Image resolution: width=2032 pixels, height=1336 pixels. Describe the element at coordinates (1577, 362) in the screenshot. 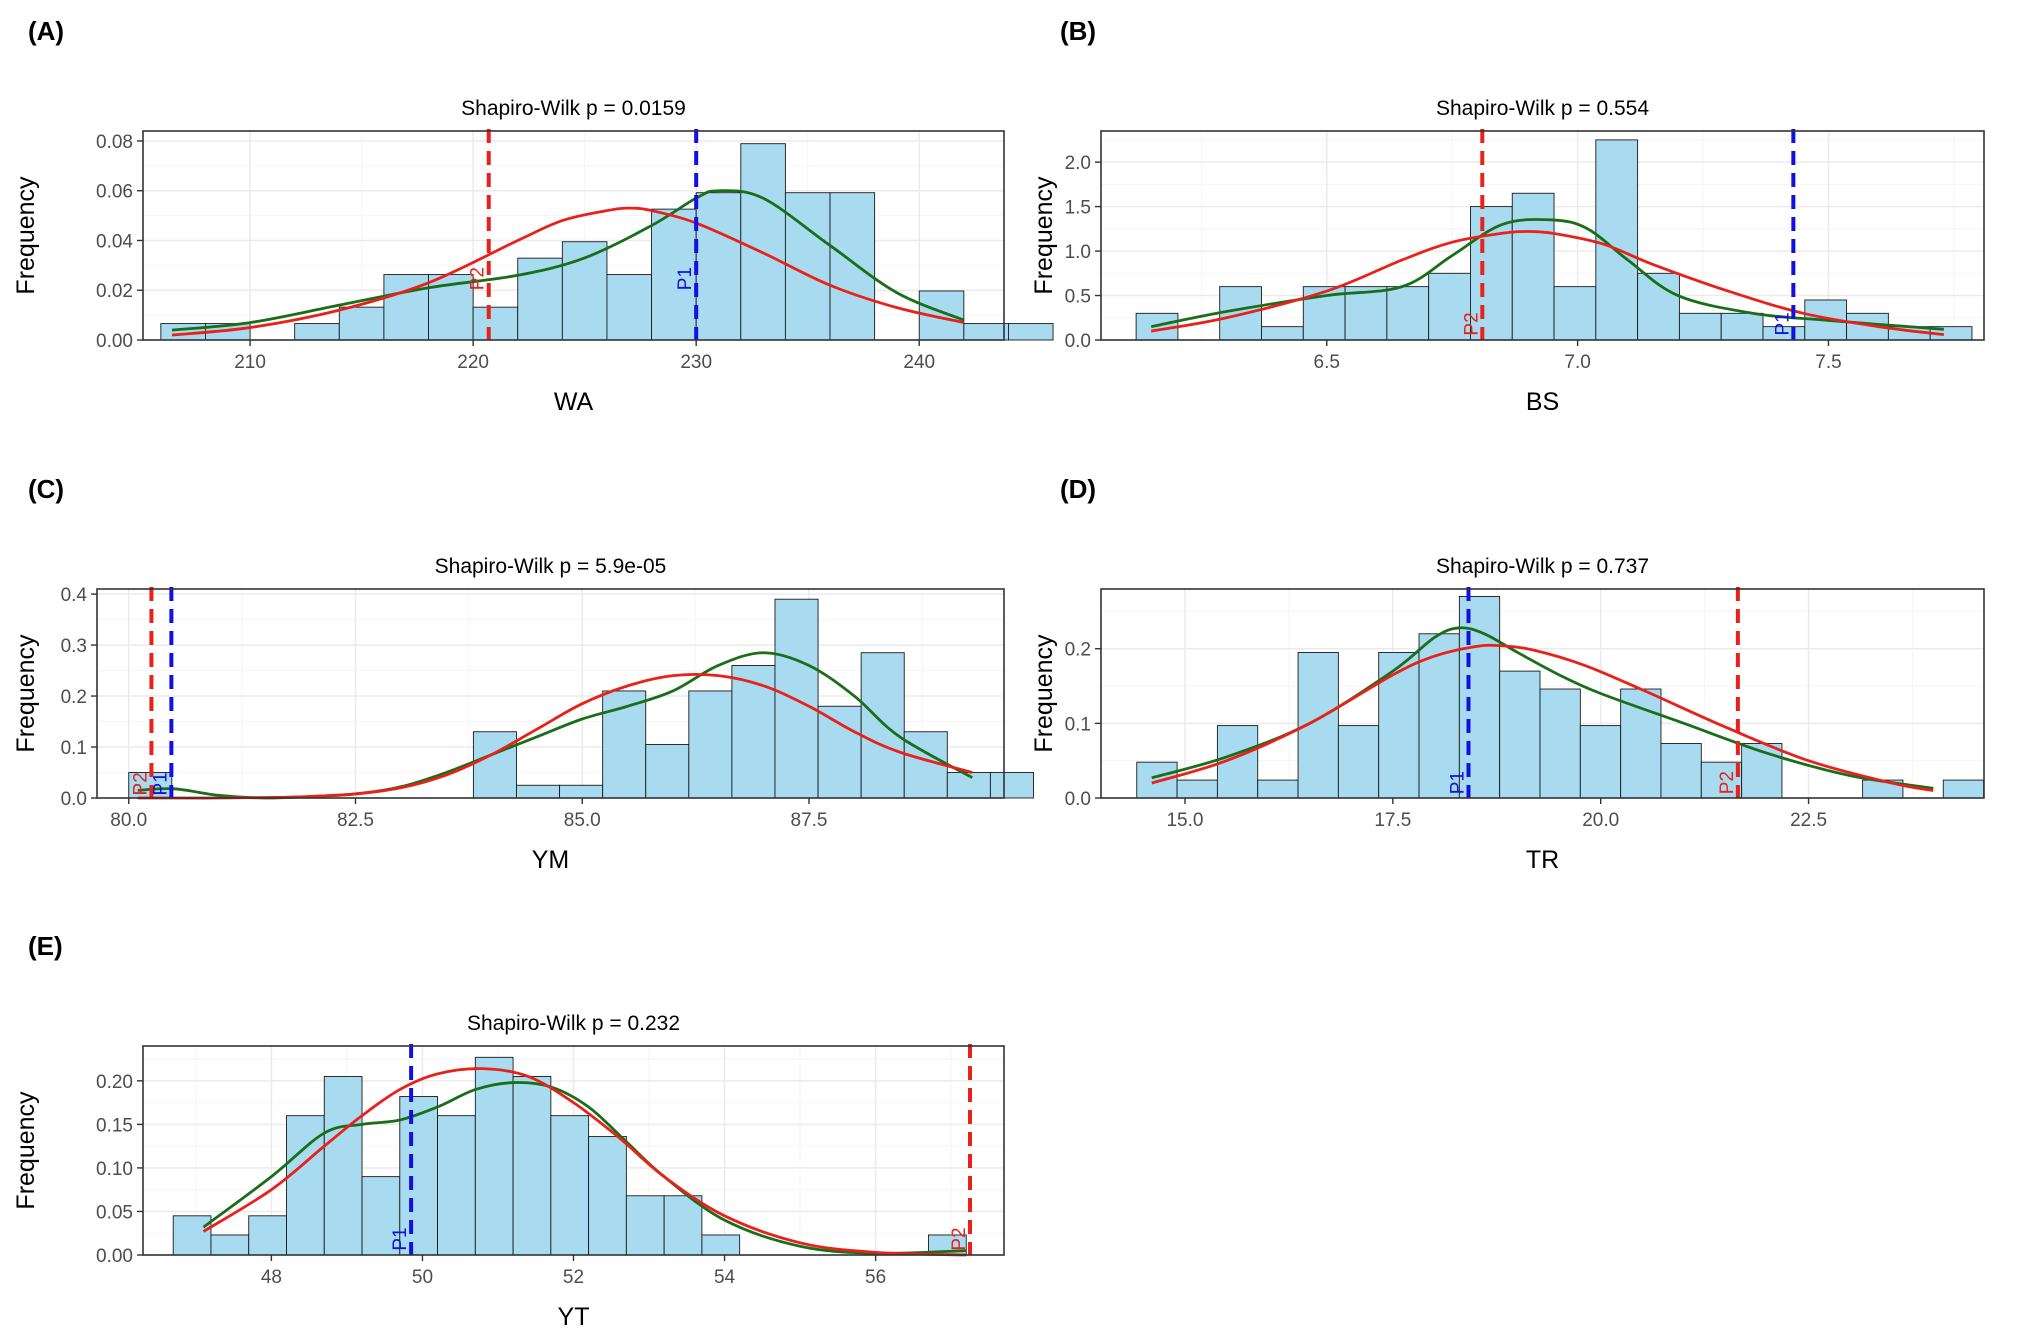

I see `x-tick-label: 7.0` at that location.